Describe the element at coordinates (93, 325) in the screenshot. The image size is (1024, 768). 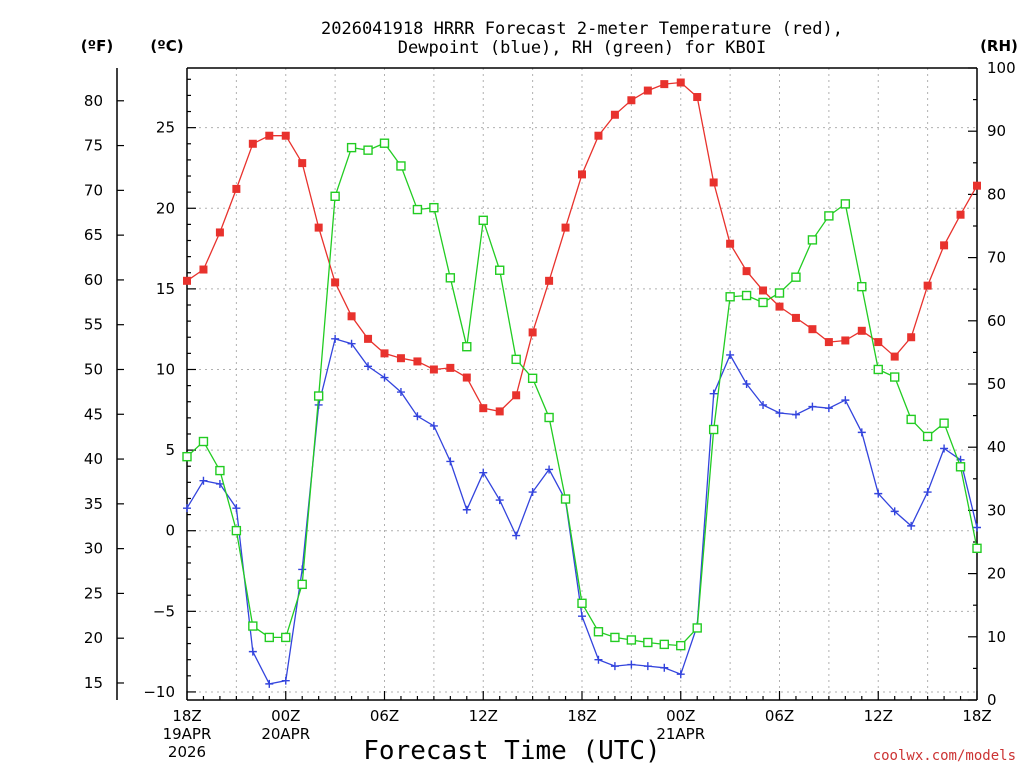
I see `fahrenheit-tick-label: 55` at that location.